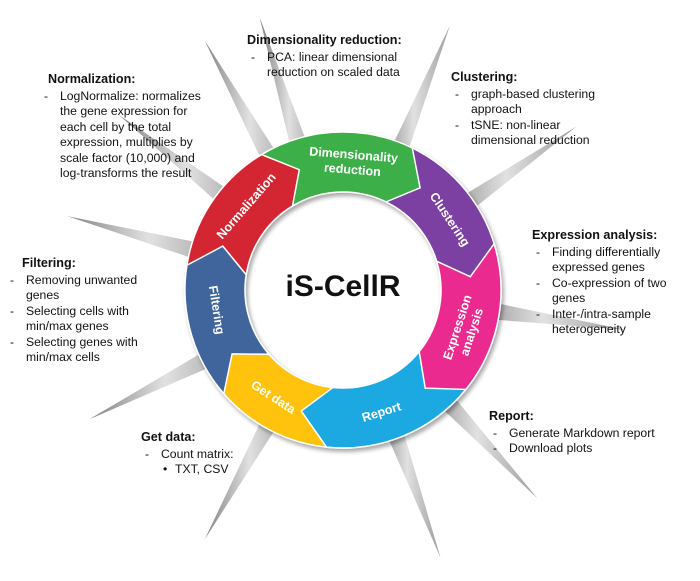  Describe the element at coordinates (582, 432) in the screenshot. I see `panel-item-line: Generate Markdown report` at that location.